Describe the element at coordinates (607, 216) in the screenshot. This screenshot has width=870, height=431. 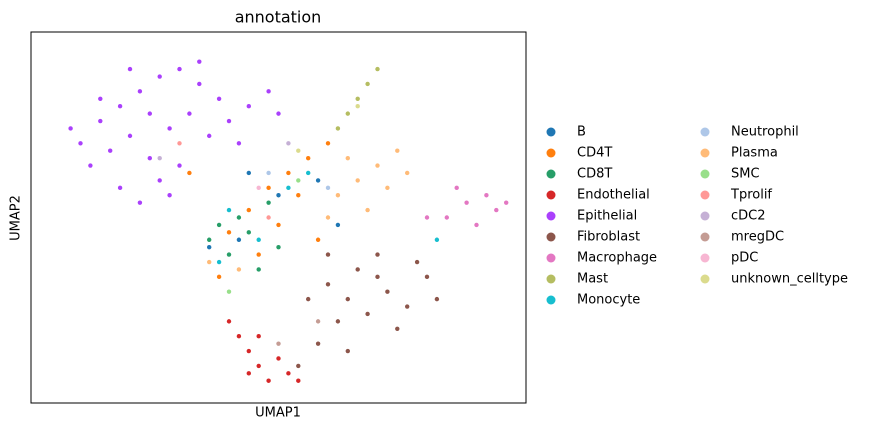
I see `legend-label: Epithelial` at that location.